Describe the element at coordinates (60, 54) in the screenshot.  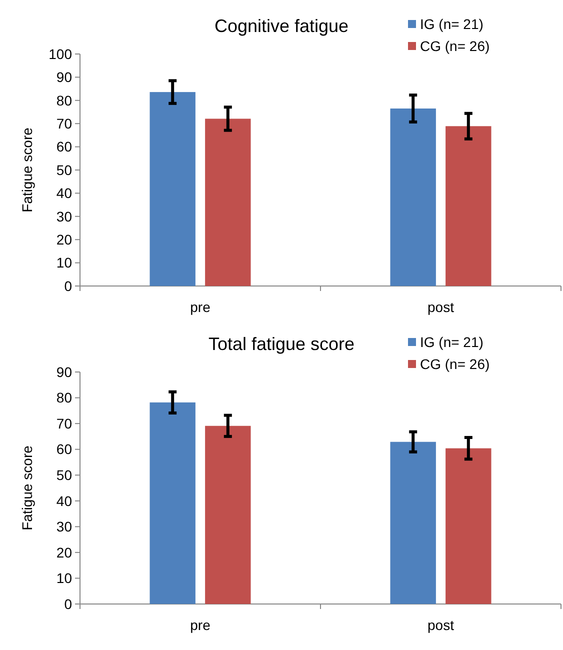
I see `y-tick-label: 100` at that location.